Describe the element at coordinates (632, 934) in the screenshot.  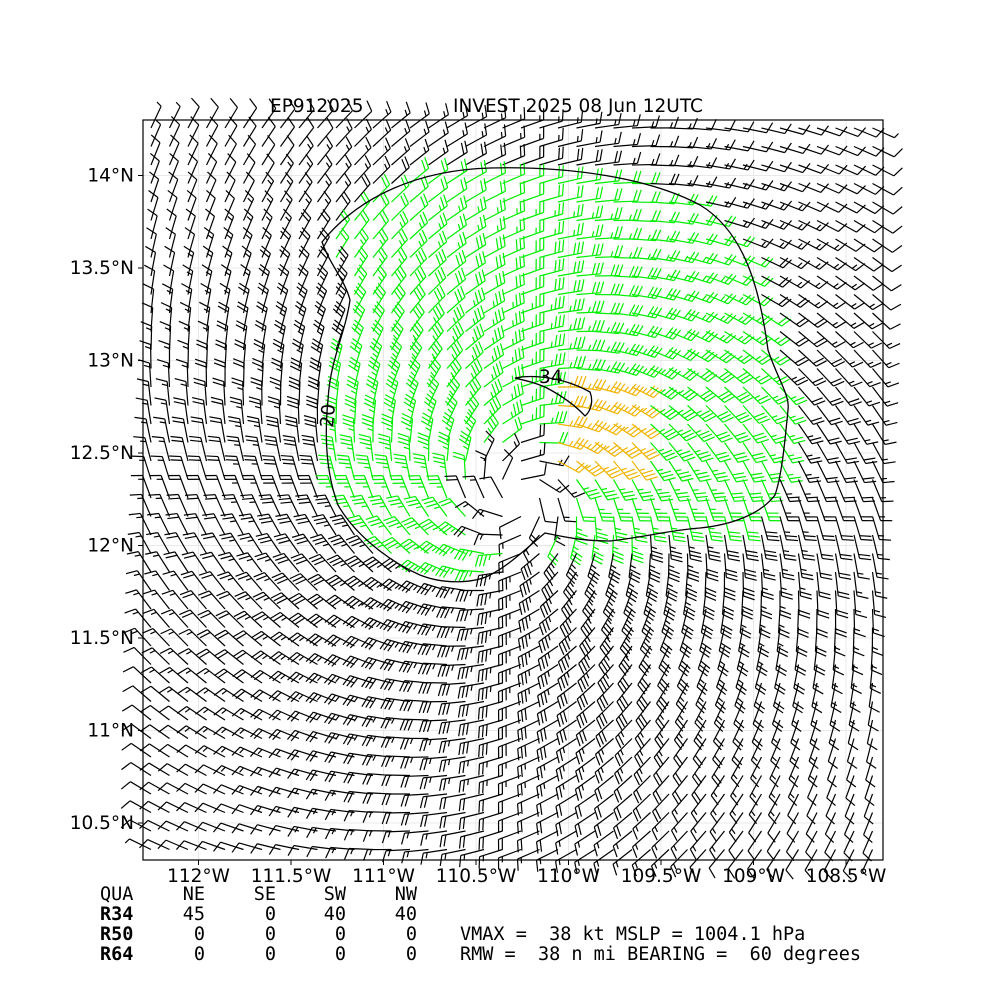
I see `vmax-mslp-info: VMAX = 38 kt MSLP = 1004.1 hPa` at that location.